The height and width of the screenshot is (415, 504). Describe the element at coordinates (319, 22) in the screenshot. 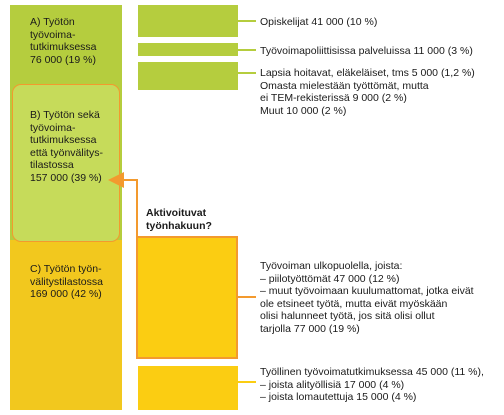

I see `desc-students: Opiskelijat 41 000 (10 %)` at that location.